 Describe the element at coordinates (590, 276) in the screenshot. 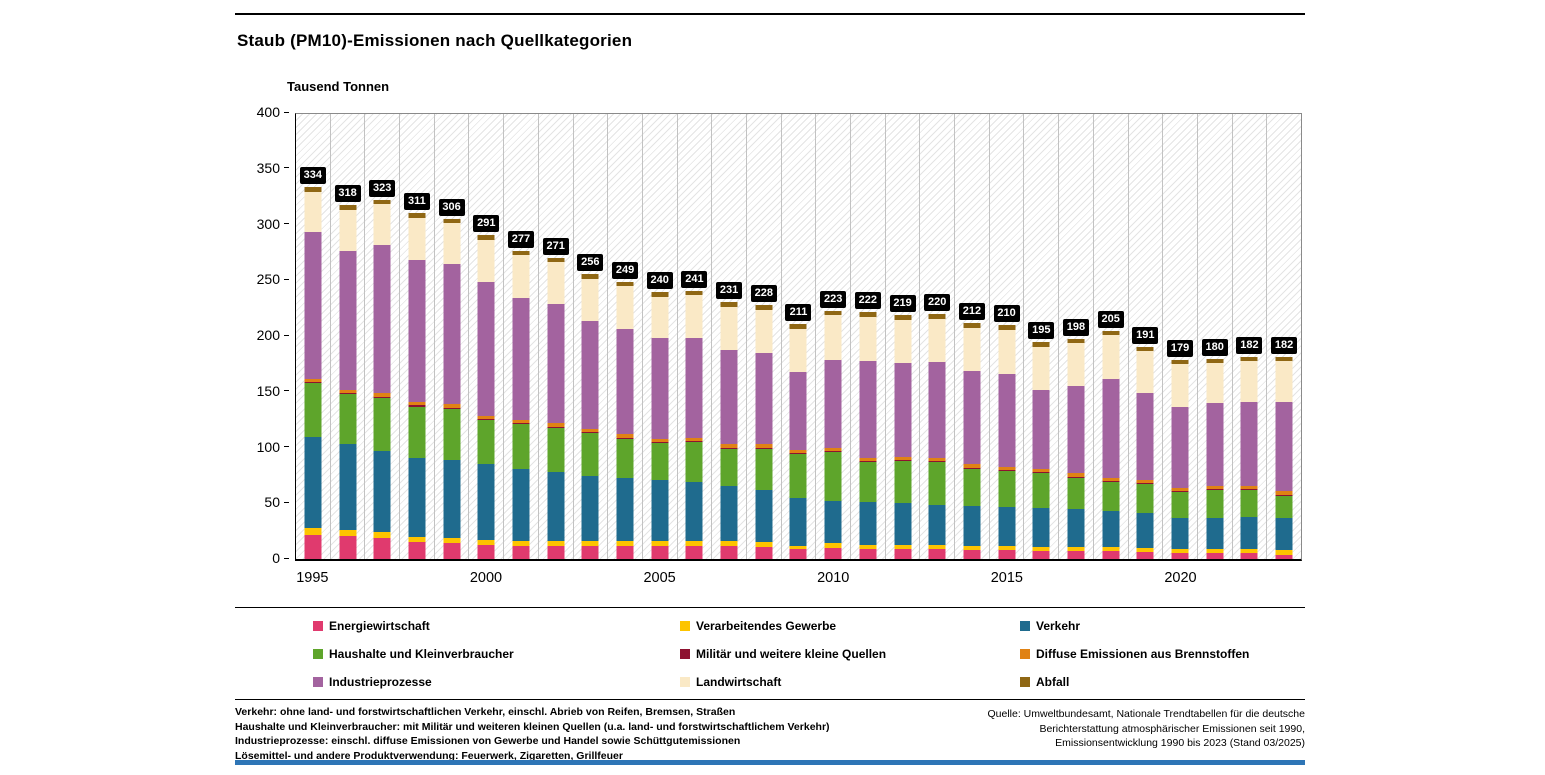

I see `segment-abfall-2003` at that location.